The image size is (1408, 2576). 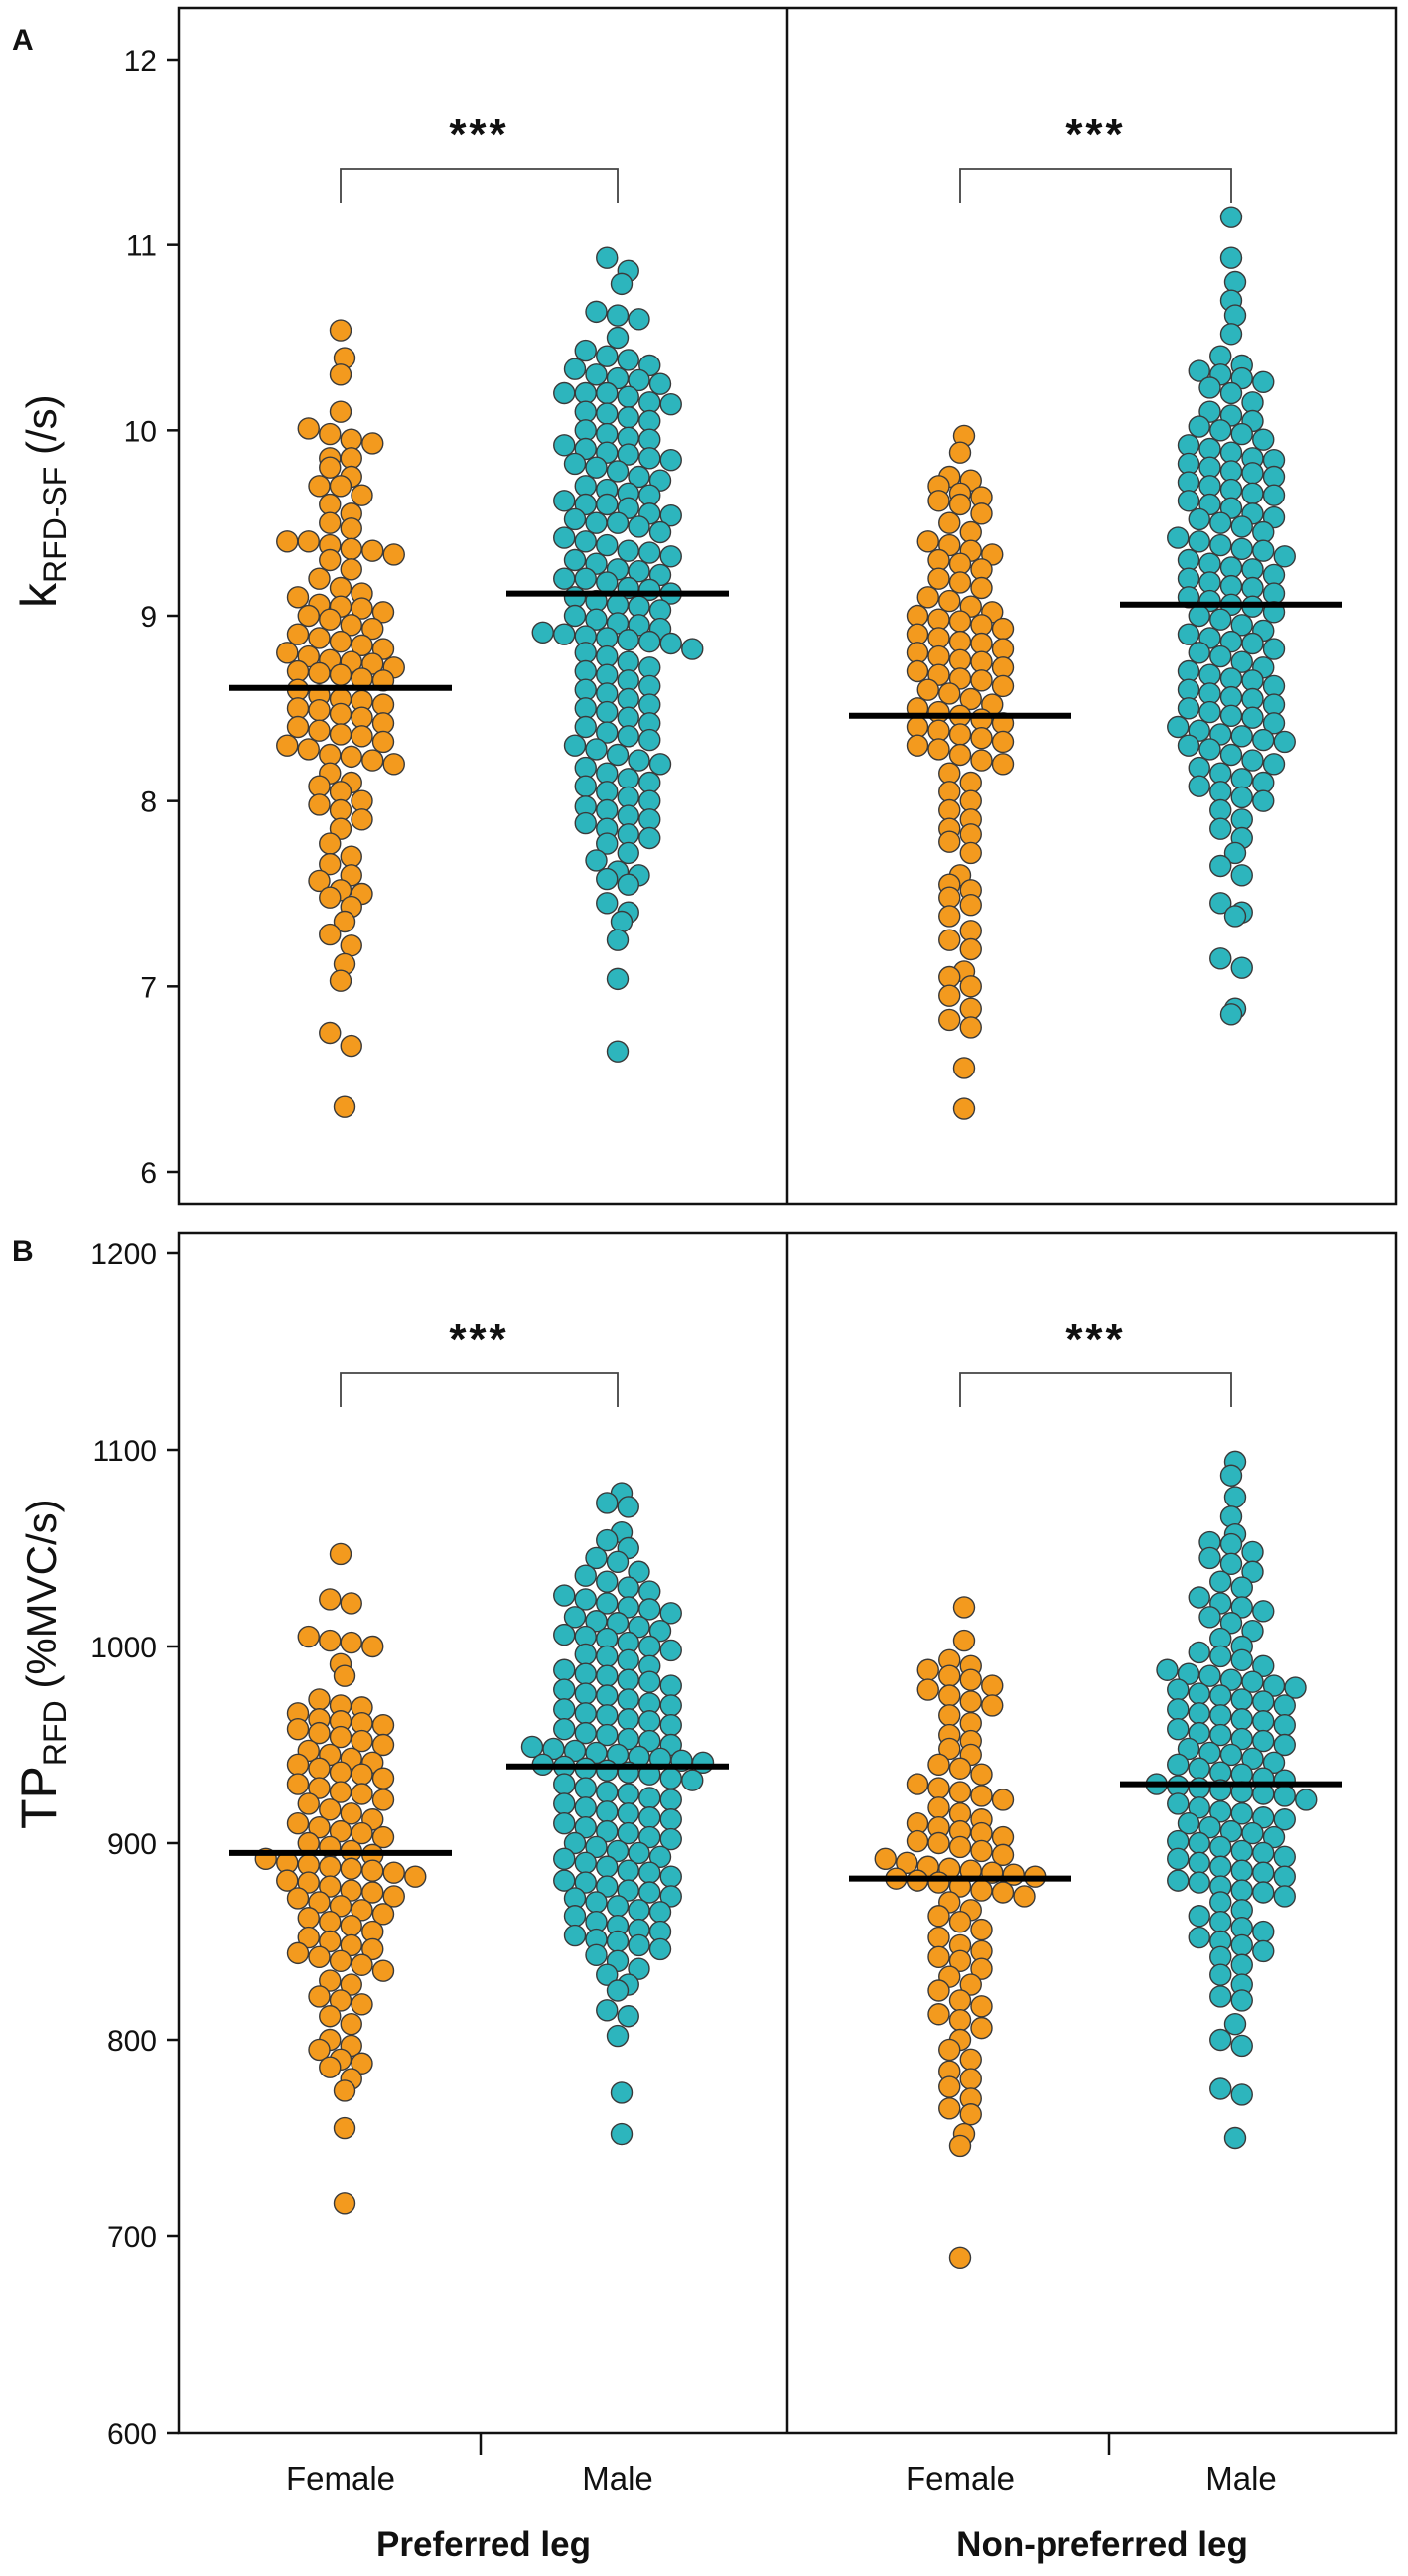 What do you see at coordinates (132, 2434) in the screenshot?
I see `y-tick-label: 600` at bounding box center [132, 2434].